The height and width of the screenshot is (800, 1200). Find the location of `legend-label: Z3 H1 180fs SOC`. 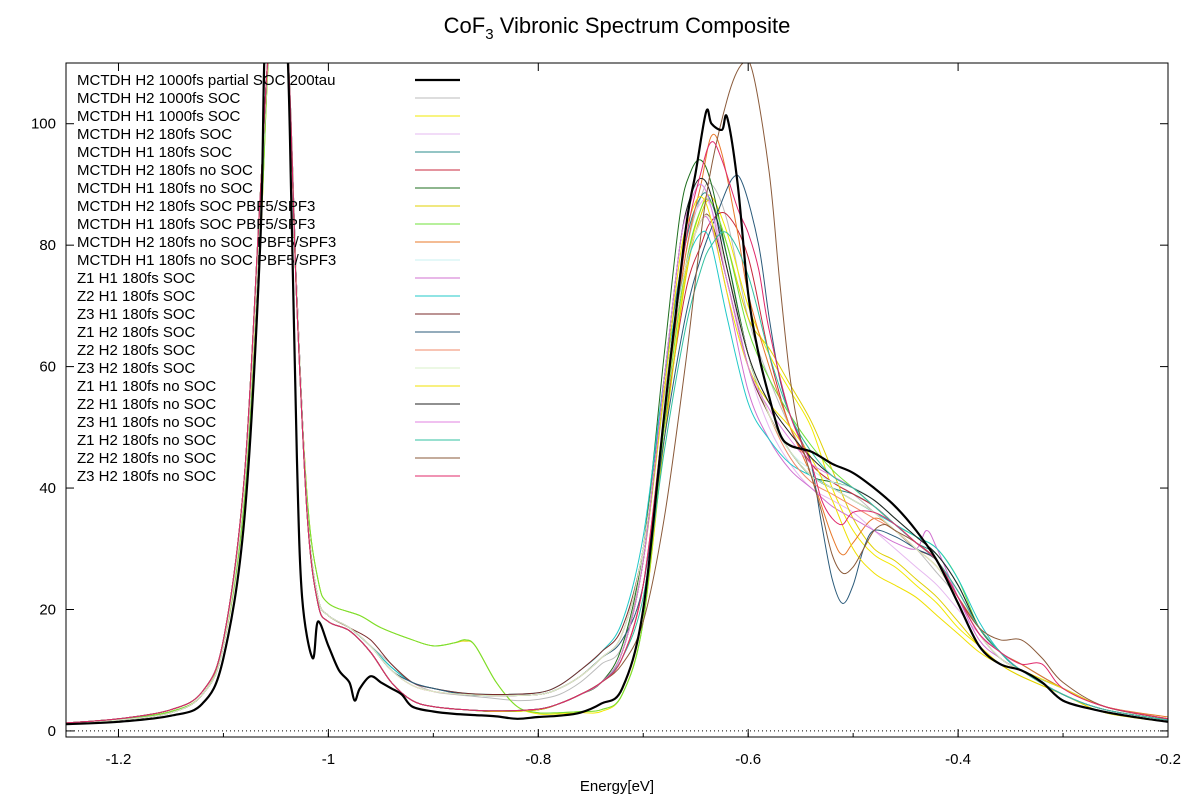

legend-label: Z3 H1 180fs SOC is located at coordinates (136, 314).